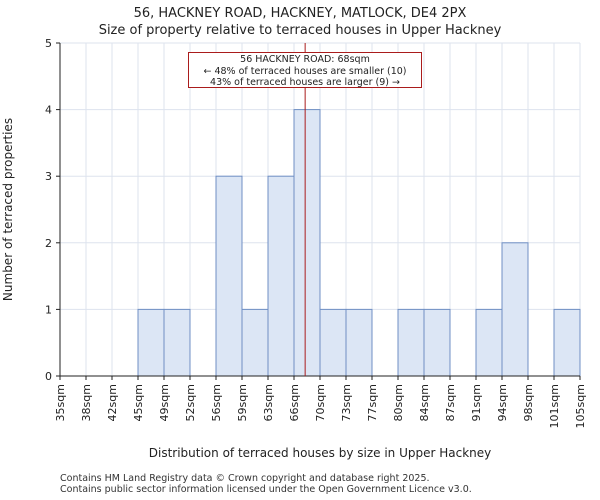 Image resolution: width=600 pixels, height=500 pixels. I want to click on y-tick-label: 5, so click(48, 43).